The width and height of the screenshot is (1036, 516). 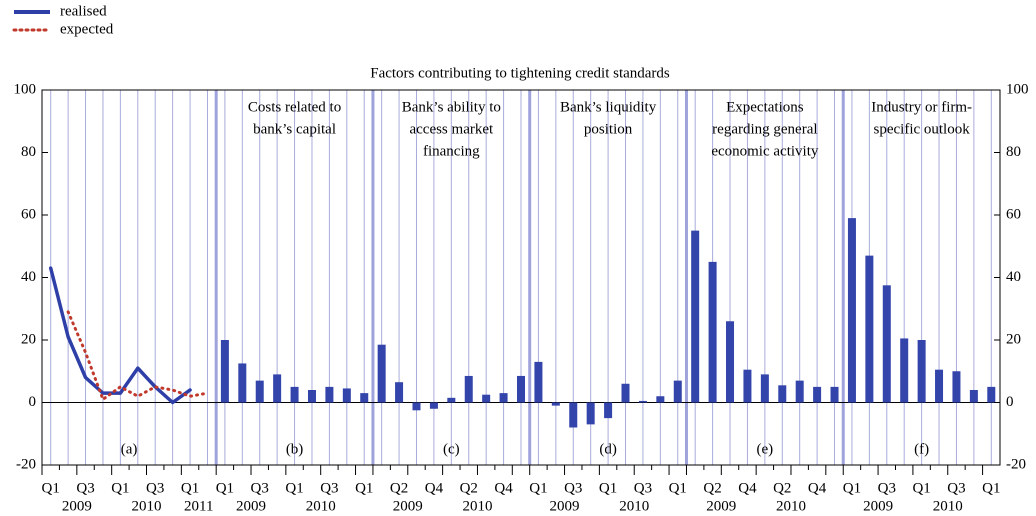 I want to click on legend-label: expected, so click(x=87, y=29).